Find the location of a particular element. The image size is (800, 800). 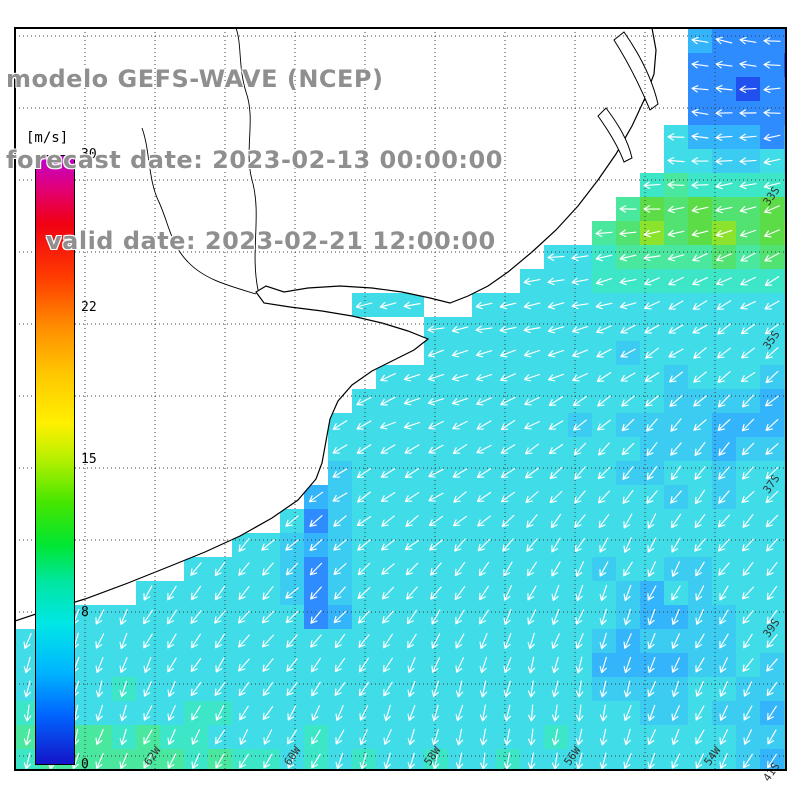

speed-cell is located at coordinates (220, 759).